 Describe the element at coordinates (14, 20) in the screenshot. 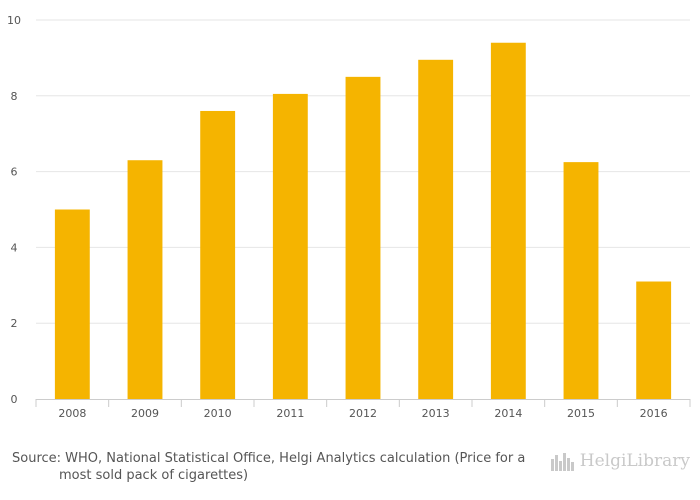

I see `y-tick-label: 10` at that location.